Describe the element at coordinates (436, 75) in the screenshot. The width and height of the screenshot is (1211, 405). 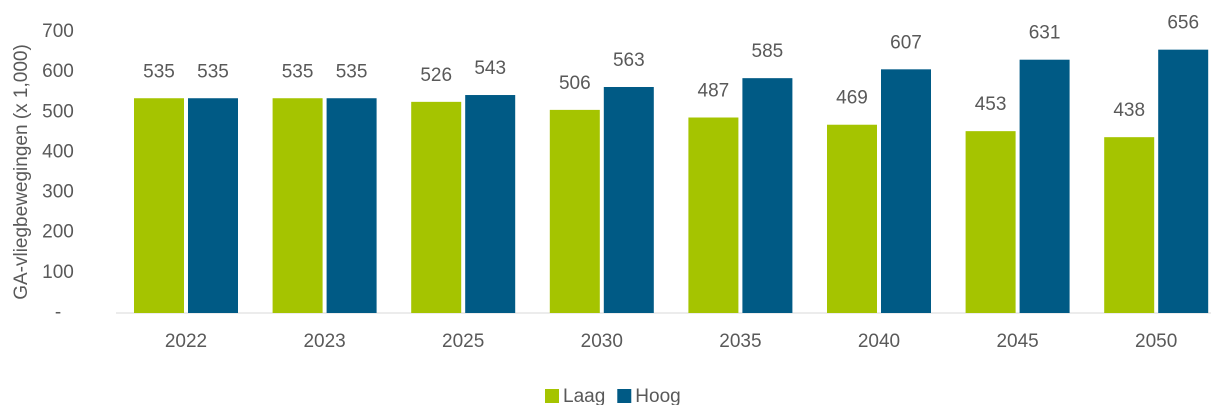
I see `data-label: 526` at that location.